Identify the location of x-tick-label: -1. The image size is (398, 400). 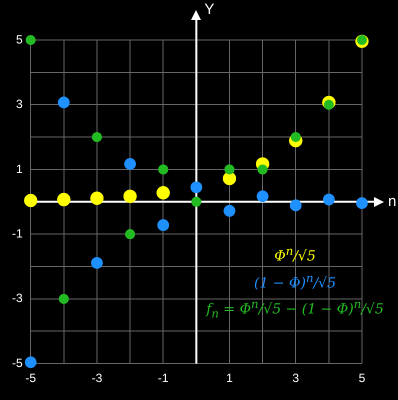
(163, 378).